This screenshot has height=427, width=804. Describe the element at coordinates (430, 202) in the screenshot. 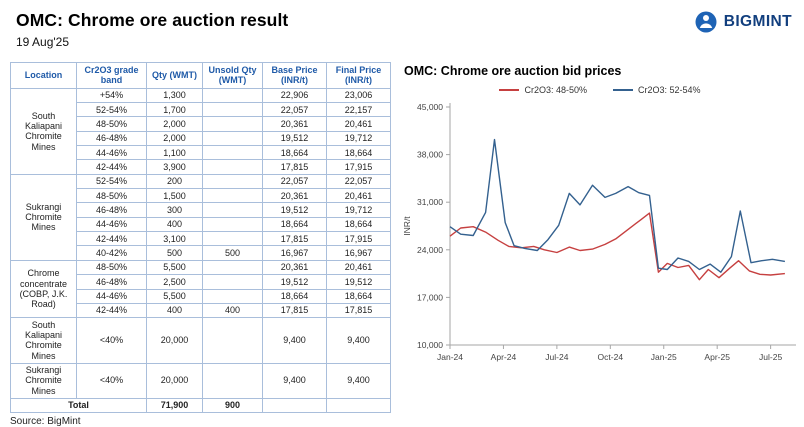

I see `y-tick-label: 31,000` at that location.